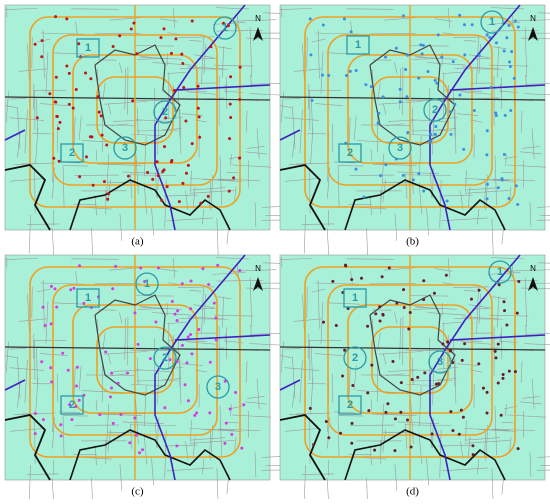  I want to click on cluster-label: 1, so click(147, 284).